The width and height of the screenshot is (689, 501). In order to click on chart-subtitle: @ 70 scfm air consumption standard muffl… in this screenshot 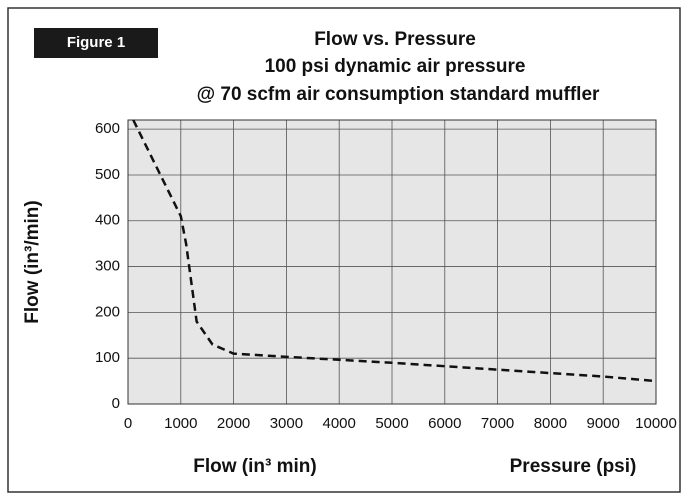, I will do `click(398, 94)`.